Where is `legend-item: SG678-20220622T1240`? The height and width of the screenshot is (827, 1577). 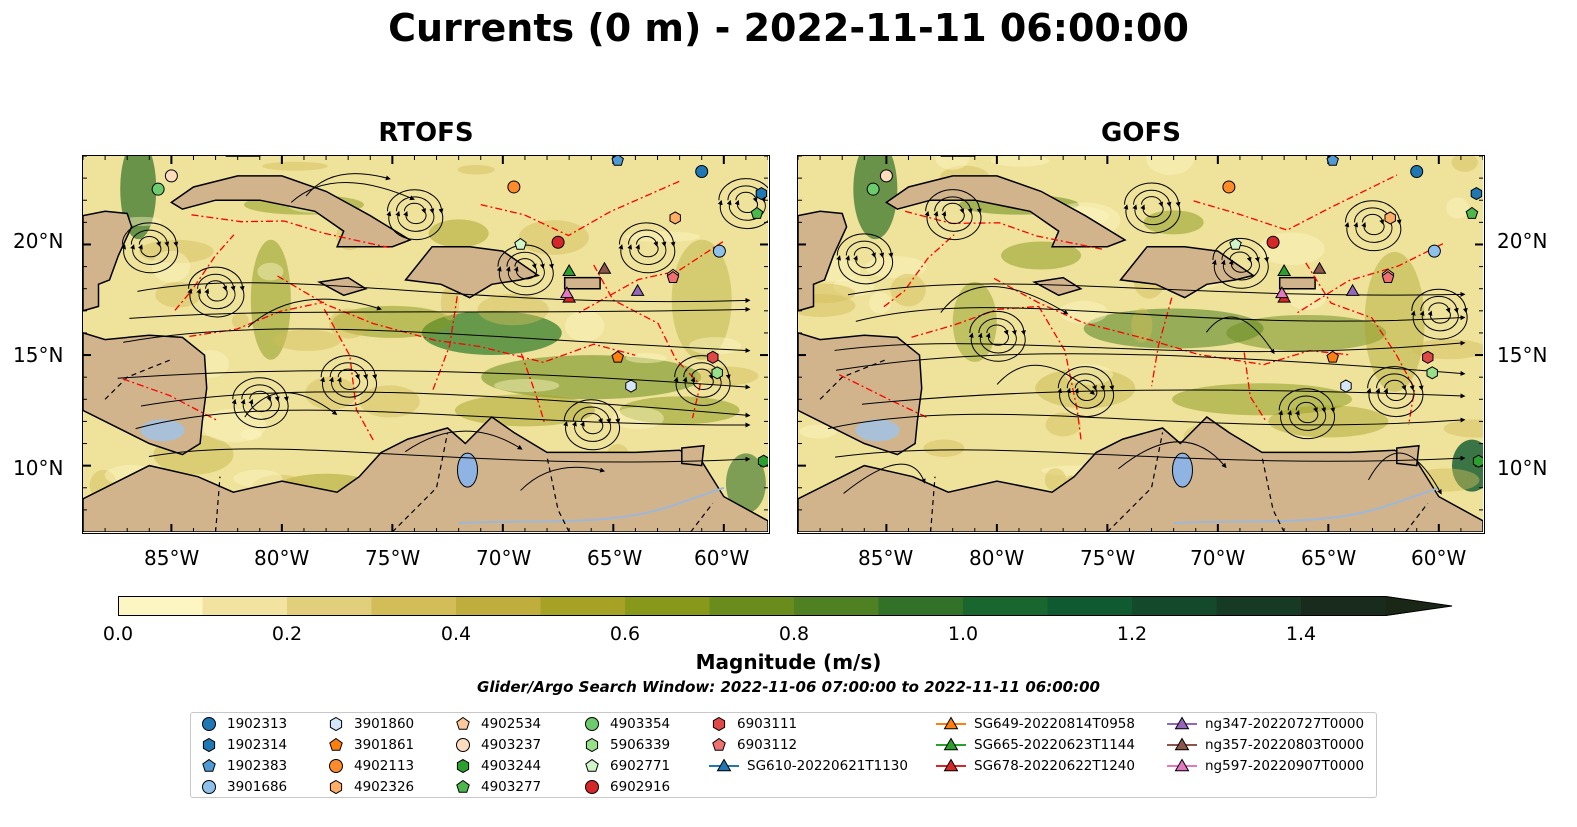
legend-item: SG678-20220622T1240 is located at coordinates (1035, 766).